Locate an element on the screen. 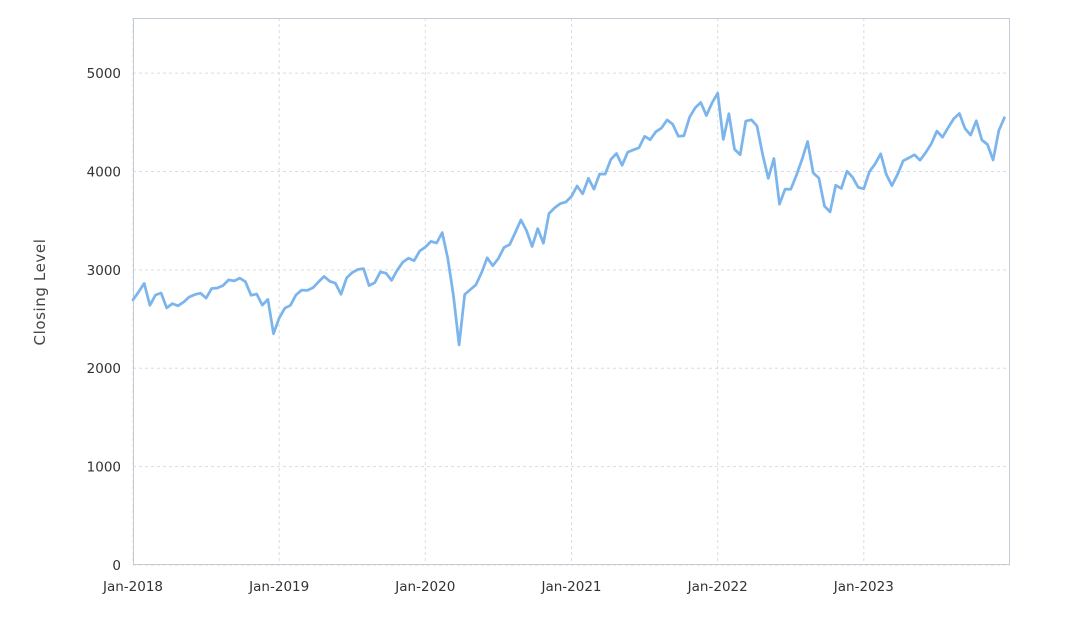  y-tick-label: 4000 is located at coordinates (104, 173).